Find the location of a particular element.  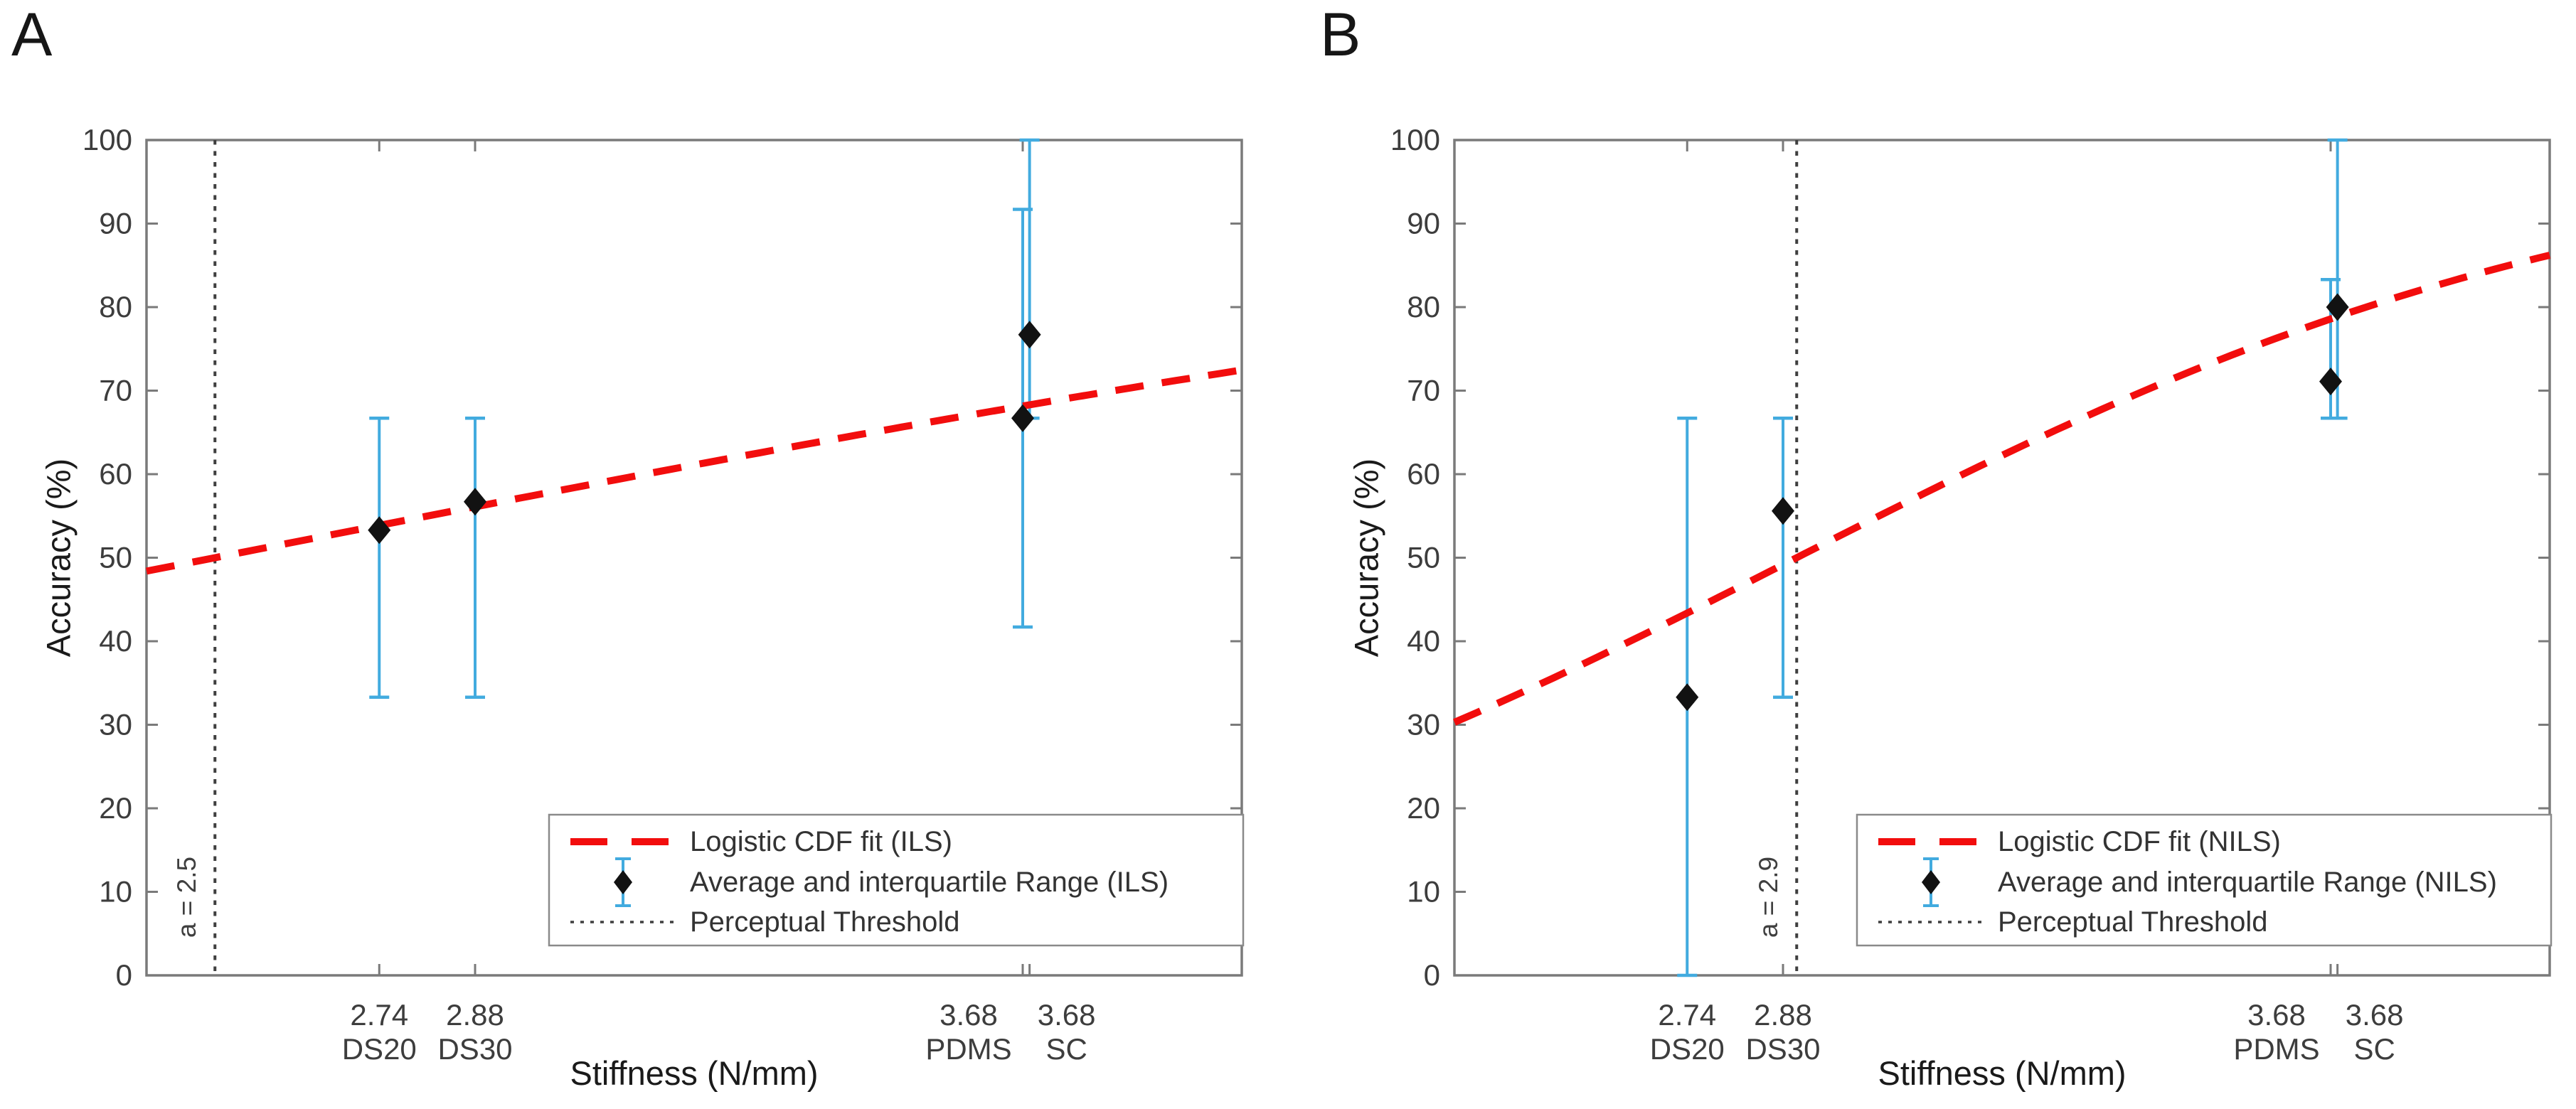

threshold-label-a: a = 2.5 is located at coordinates (186, 897).